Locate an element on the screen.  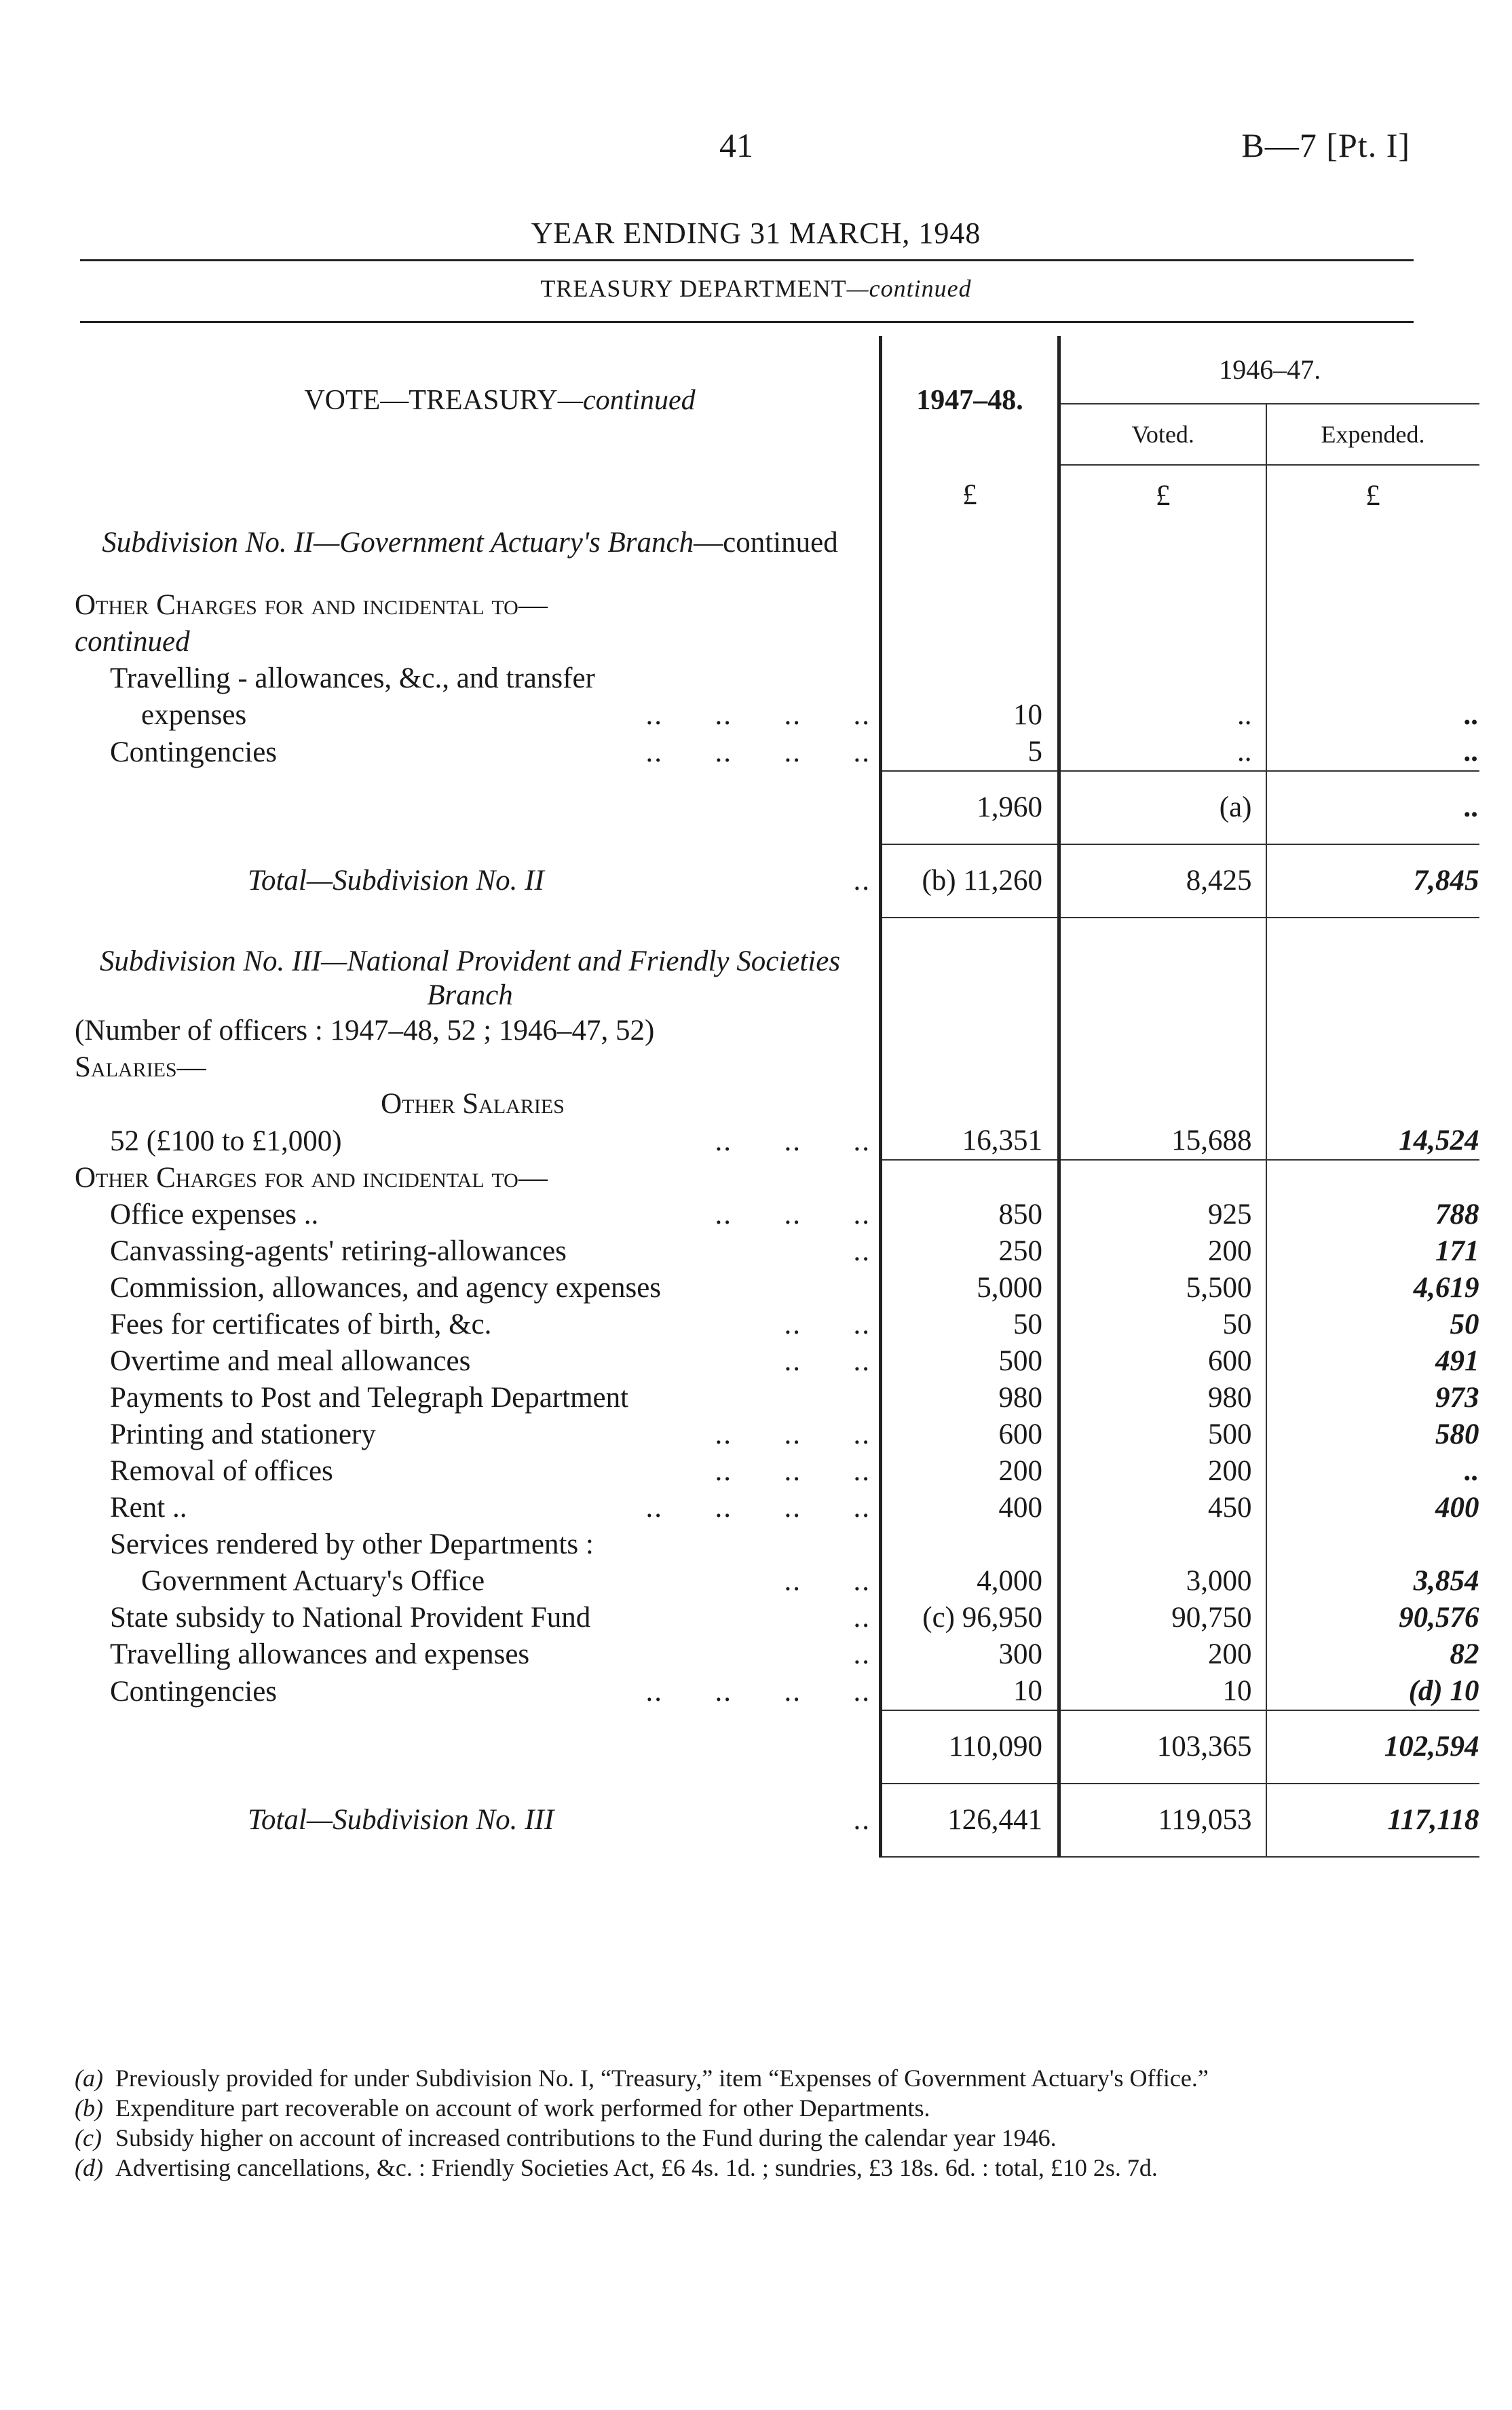
value-1946-47-voted: 50 is located at coordinates (1161, 1324).